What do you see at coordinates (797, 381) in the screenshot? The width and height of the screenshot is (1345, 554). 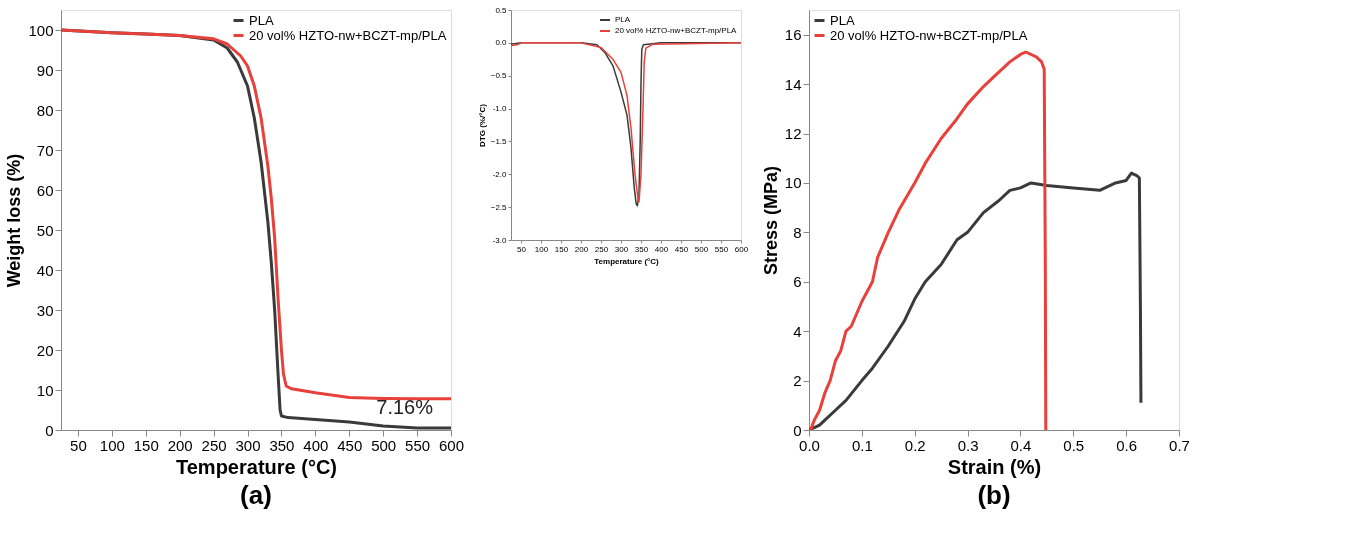 I see `y-tick-label: 2` at bounding box center [797, 381].